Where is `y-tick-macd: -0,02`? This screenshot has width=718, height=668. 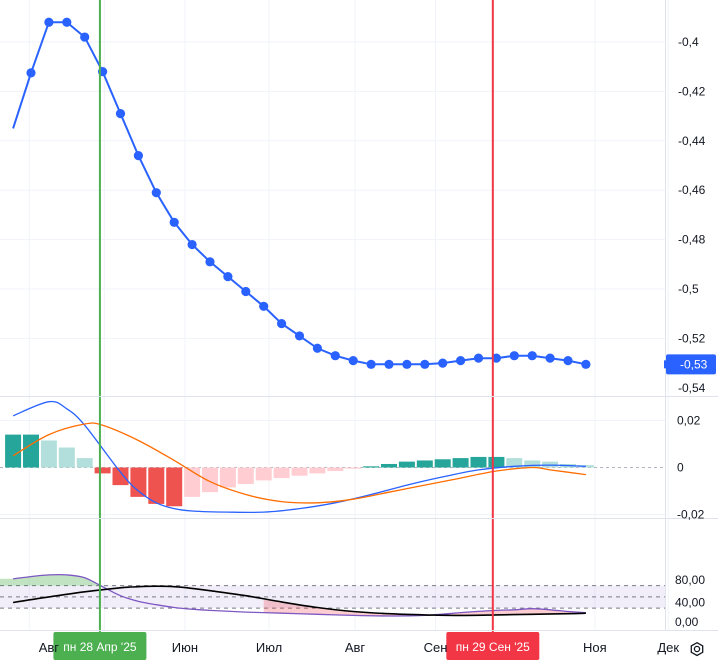 y-tick-macd: -0,02 is located at coordinates (691, 515).